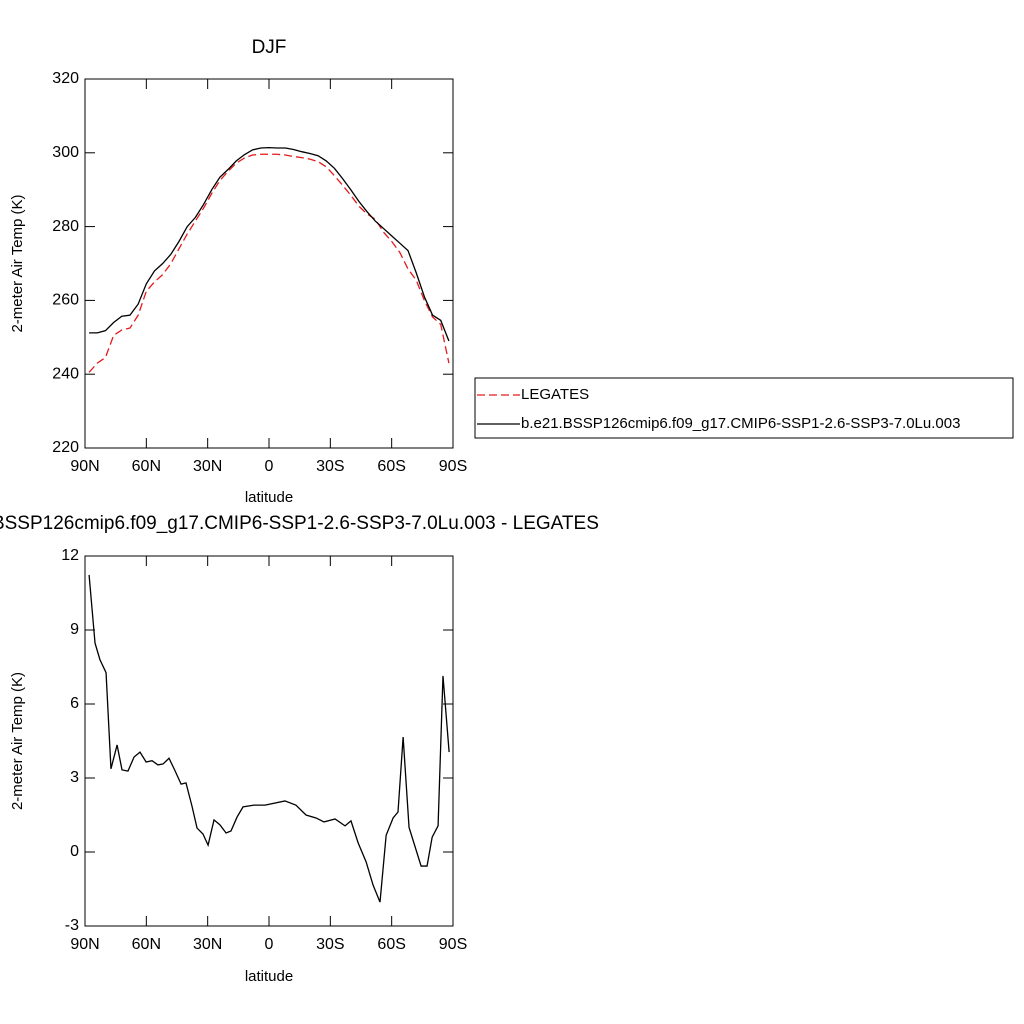 This screenshot has height=1024, width=1024. What do you see at coordinates (65, 226) in the screenshot?
I see `y-tick-label: 280` at bounding box center [65, 226].